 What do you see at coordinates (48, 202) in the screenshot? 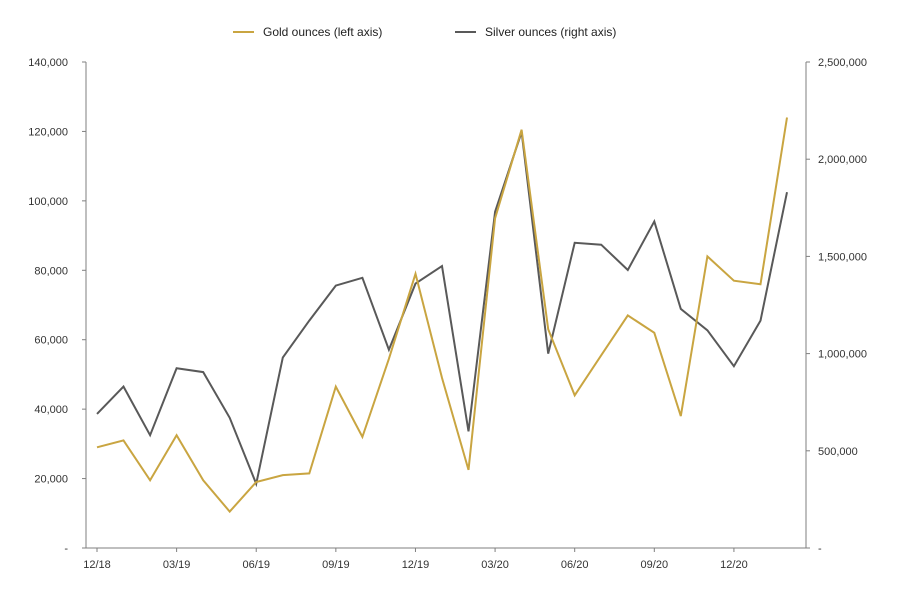
I see `left-y-tick-label: 100,000` at bounding box center [48, 202].